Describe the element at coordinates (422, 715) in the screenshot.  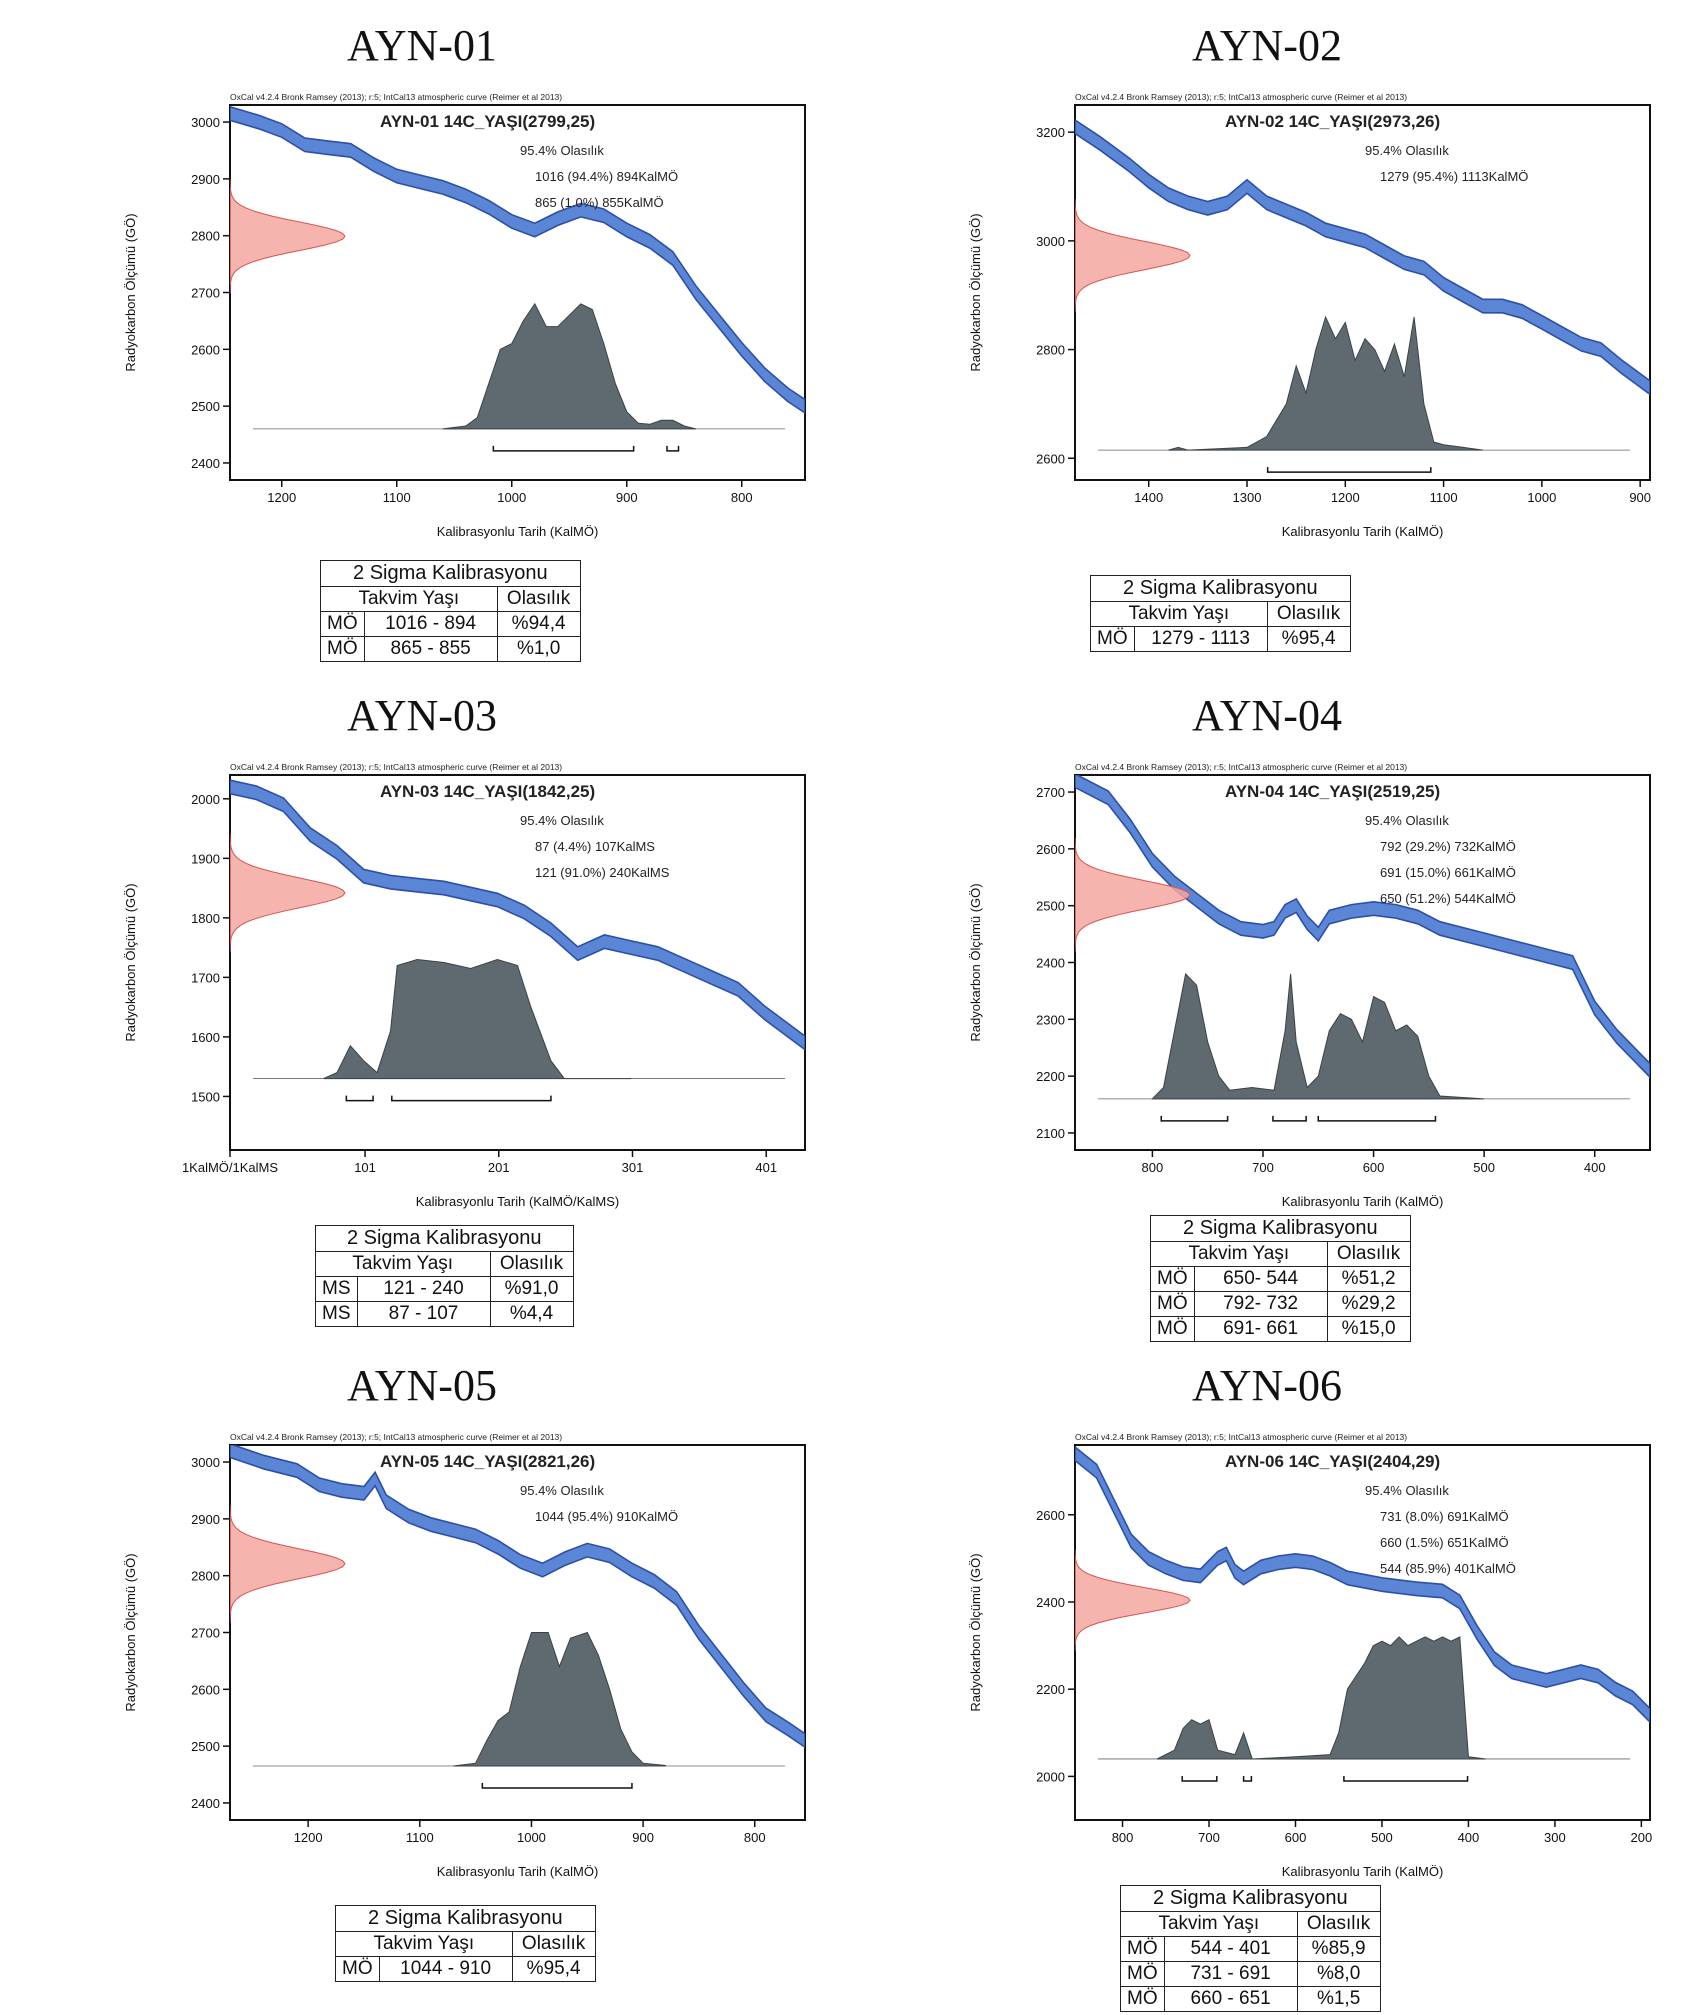
I see `sample-heading: AYN-03` at that location.